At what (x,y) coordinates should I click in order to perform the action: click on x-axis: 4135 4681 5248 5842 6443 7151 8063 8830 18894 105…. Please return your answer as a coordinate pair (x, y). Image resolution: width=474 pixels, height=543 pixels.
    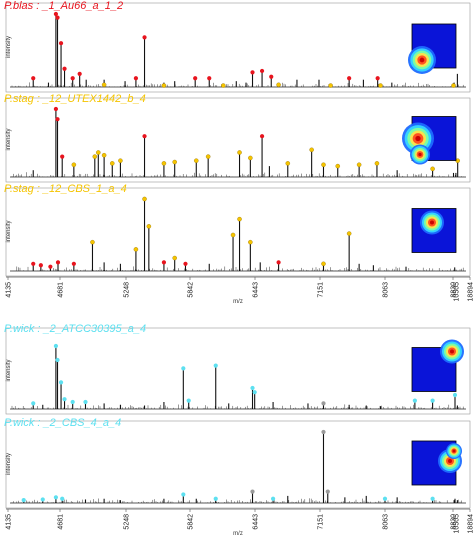
    Looking at the image, I should click on (240, 522).